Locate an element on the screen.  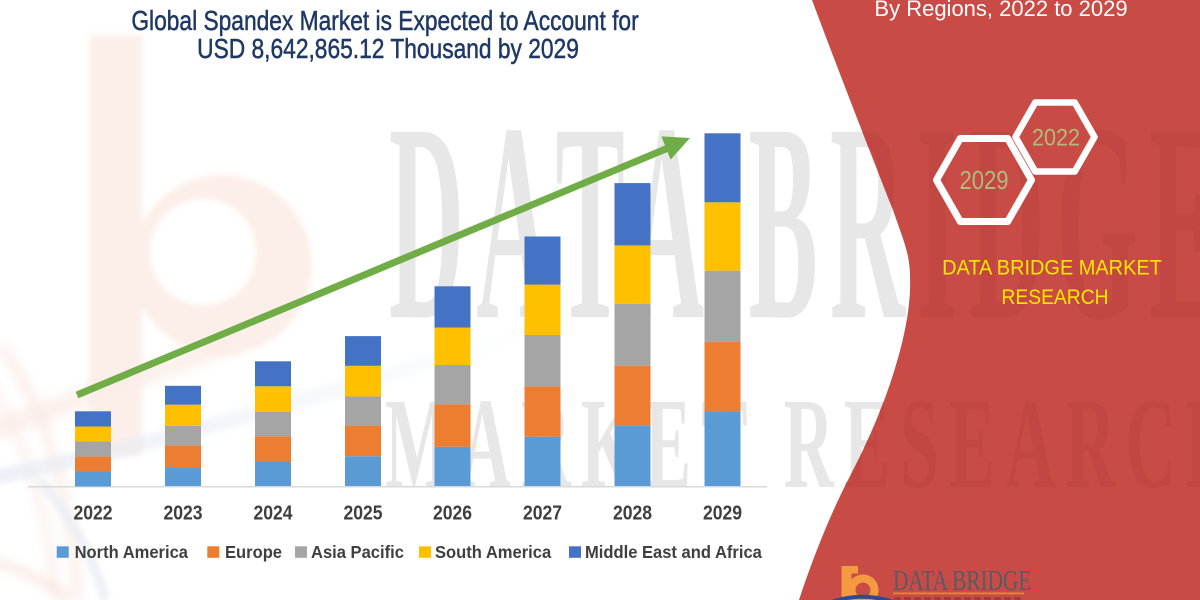
svg-text: 2023 is located at coordinates (182, 512).